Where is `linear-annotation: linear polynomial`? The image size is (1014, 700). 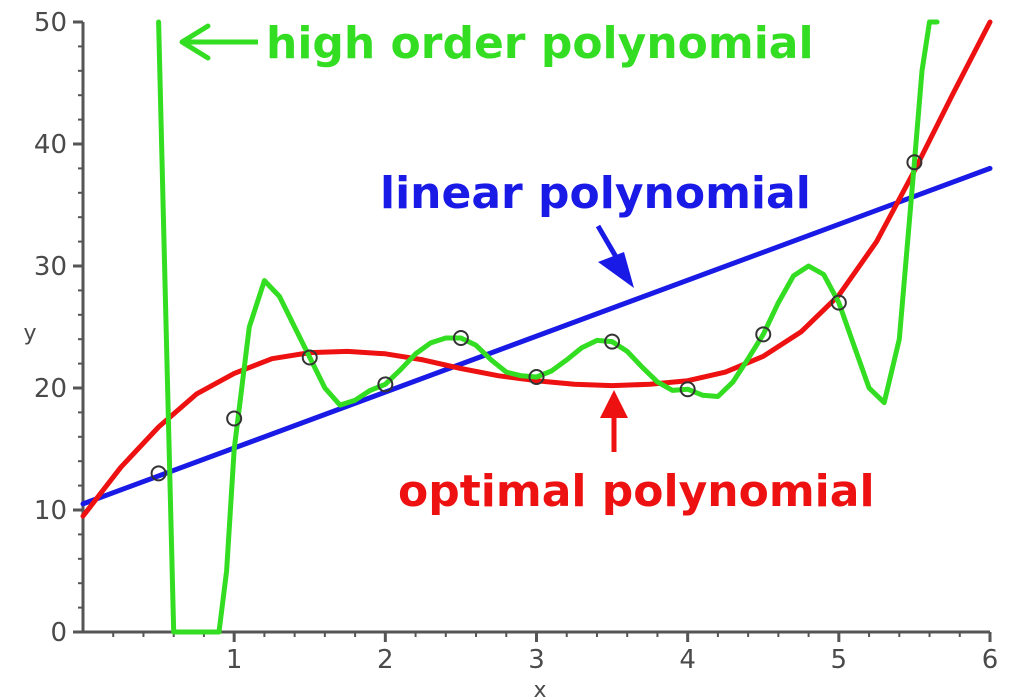 linear-annotation: linear polynomial is located at coordinates (595, 228).